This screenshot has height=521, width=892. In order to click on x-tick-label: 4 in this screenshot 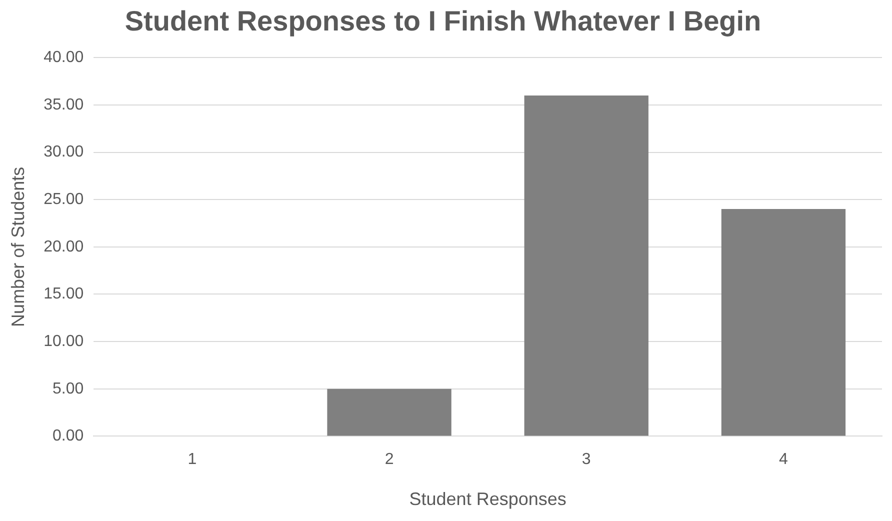, I will do `click(783, 459)`.